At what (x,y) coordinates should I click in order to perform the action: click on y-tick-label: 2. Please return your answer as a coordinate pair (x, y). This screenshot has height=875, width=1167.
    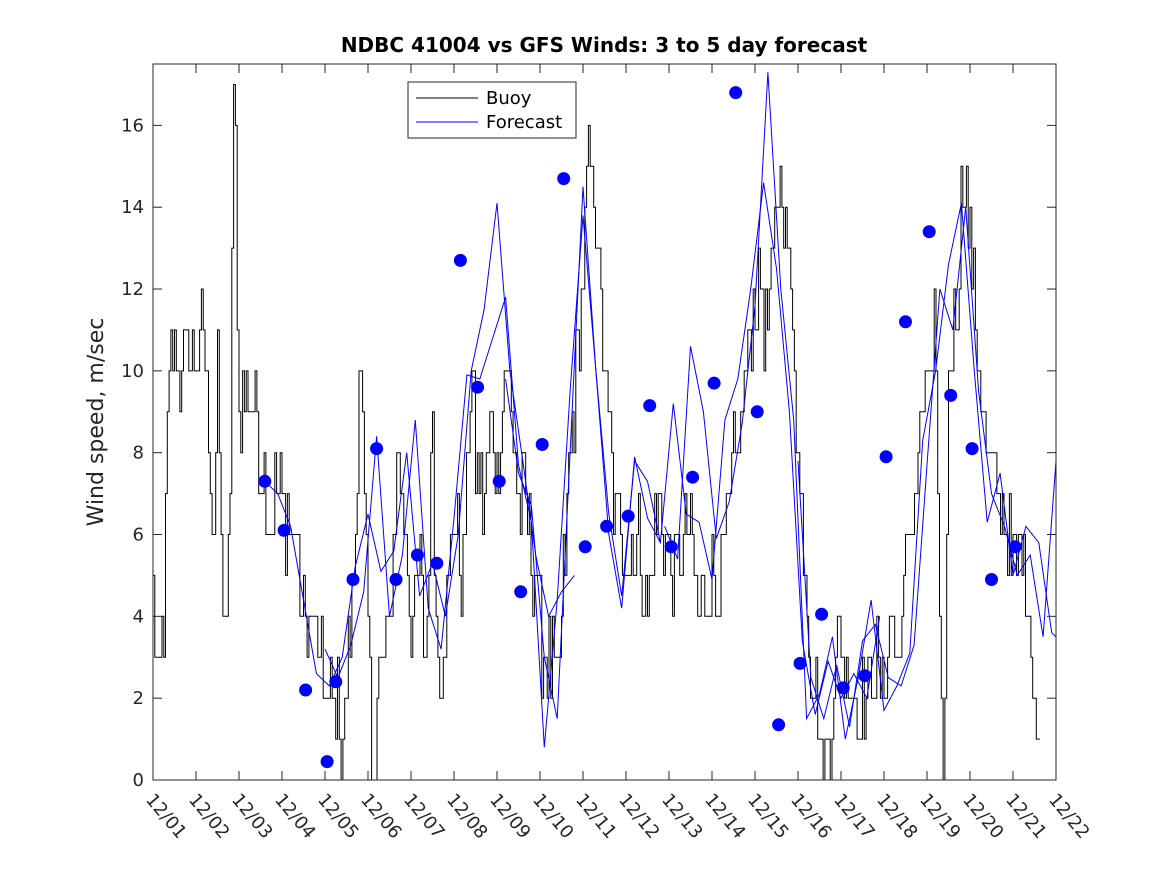
    Looking at the image, I should click on (138, 698).